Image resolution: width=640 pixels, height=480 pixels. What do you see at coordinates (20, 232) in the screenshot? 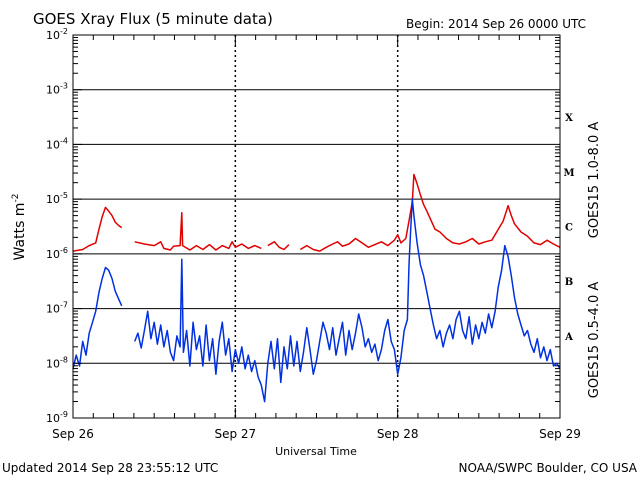
I see `y-axis-title-base: Watts m` at bounding box center [20, 232].